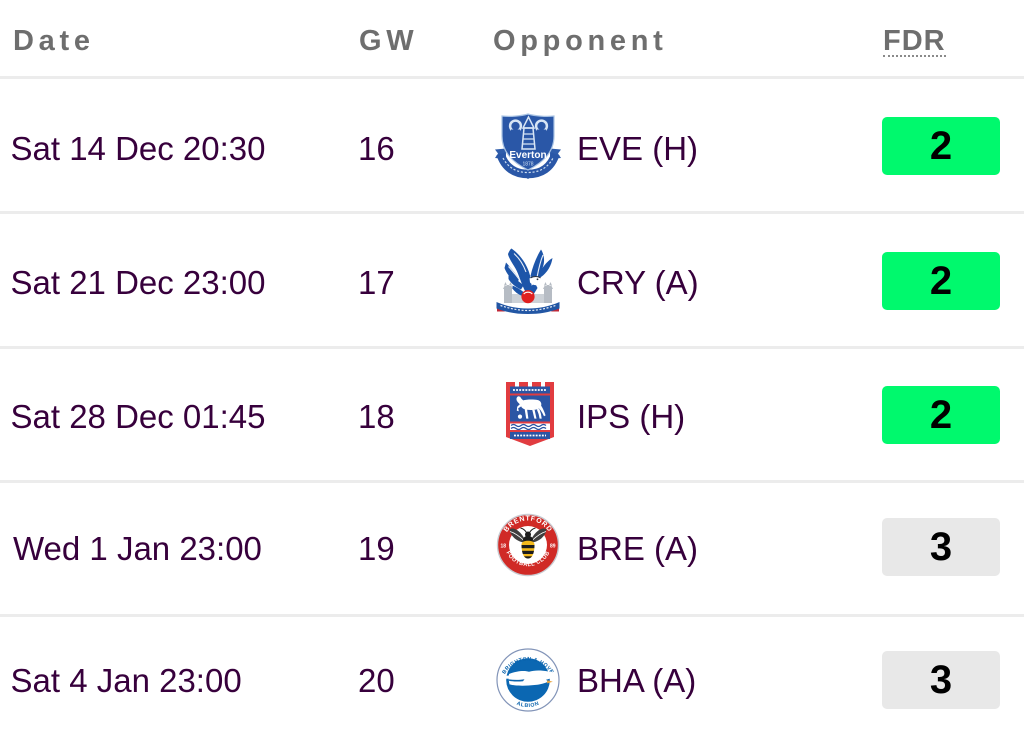  What do you see at coordinates (527, 155) in the screenshot?
I see `svg-text: Everton` at bounding box center [527, 155].